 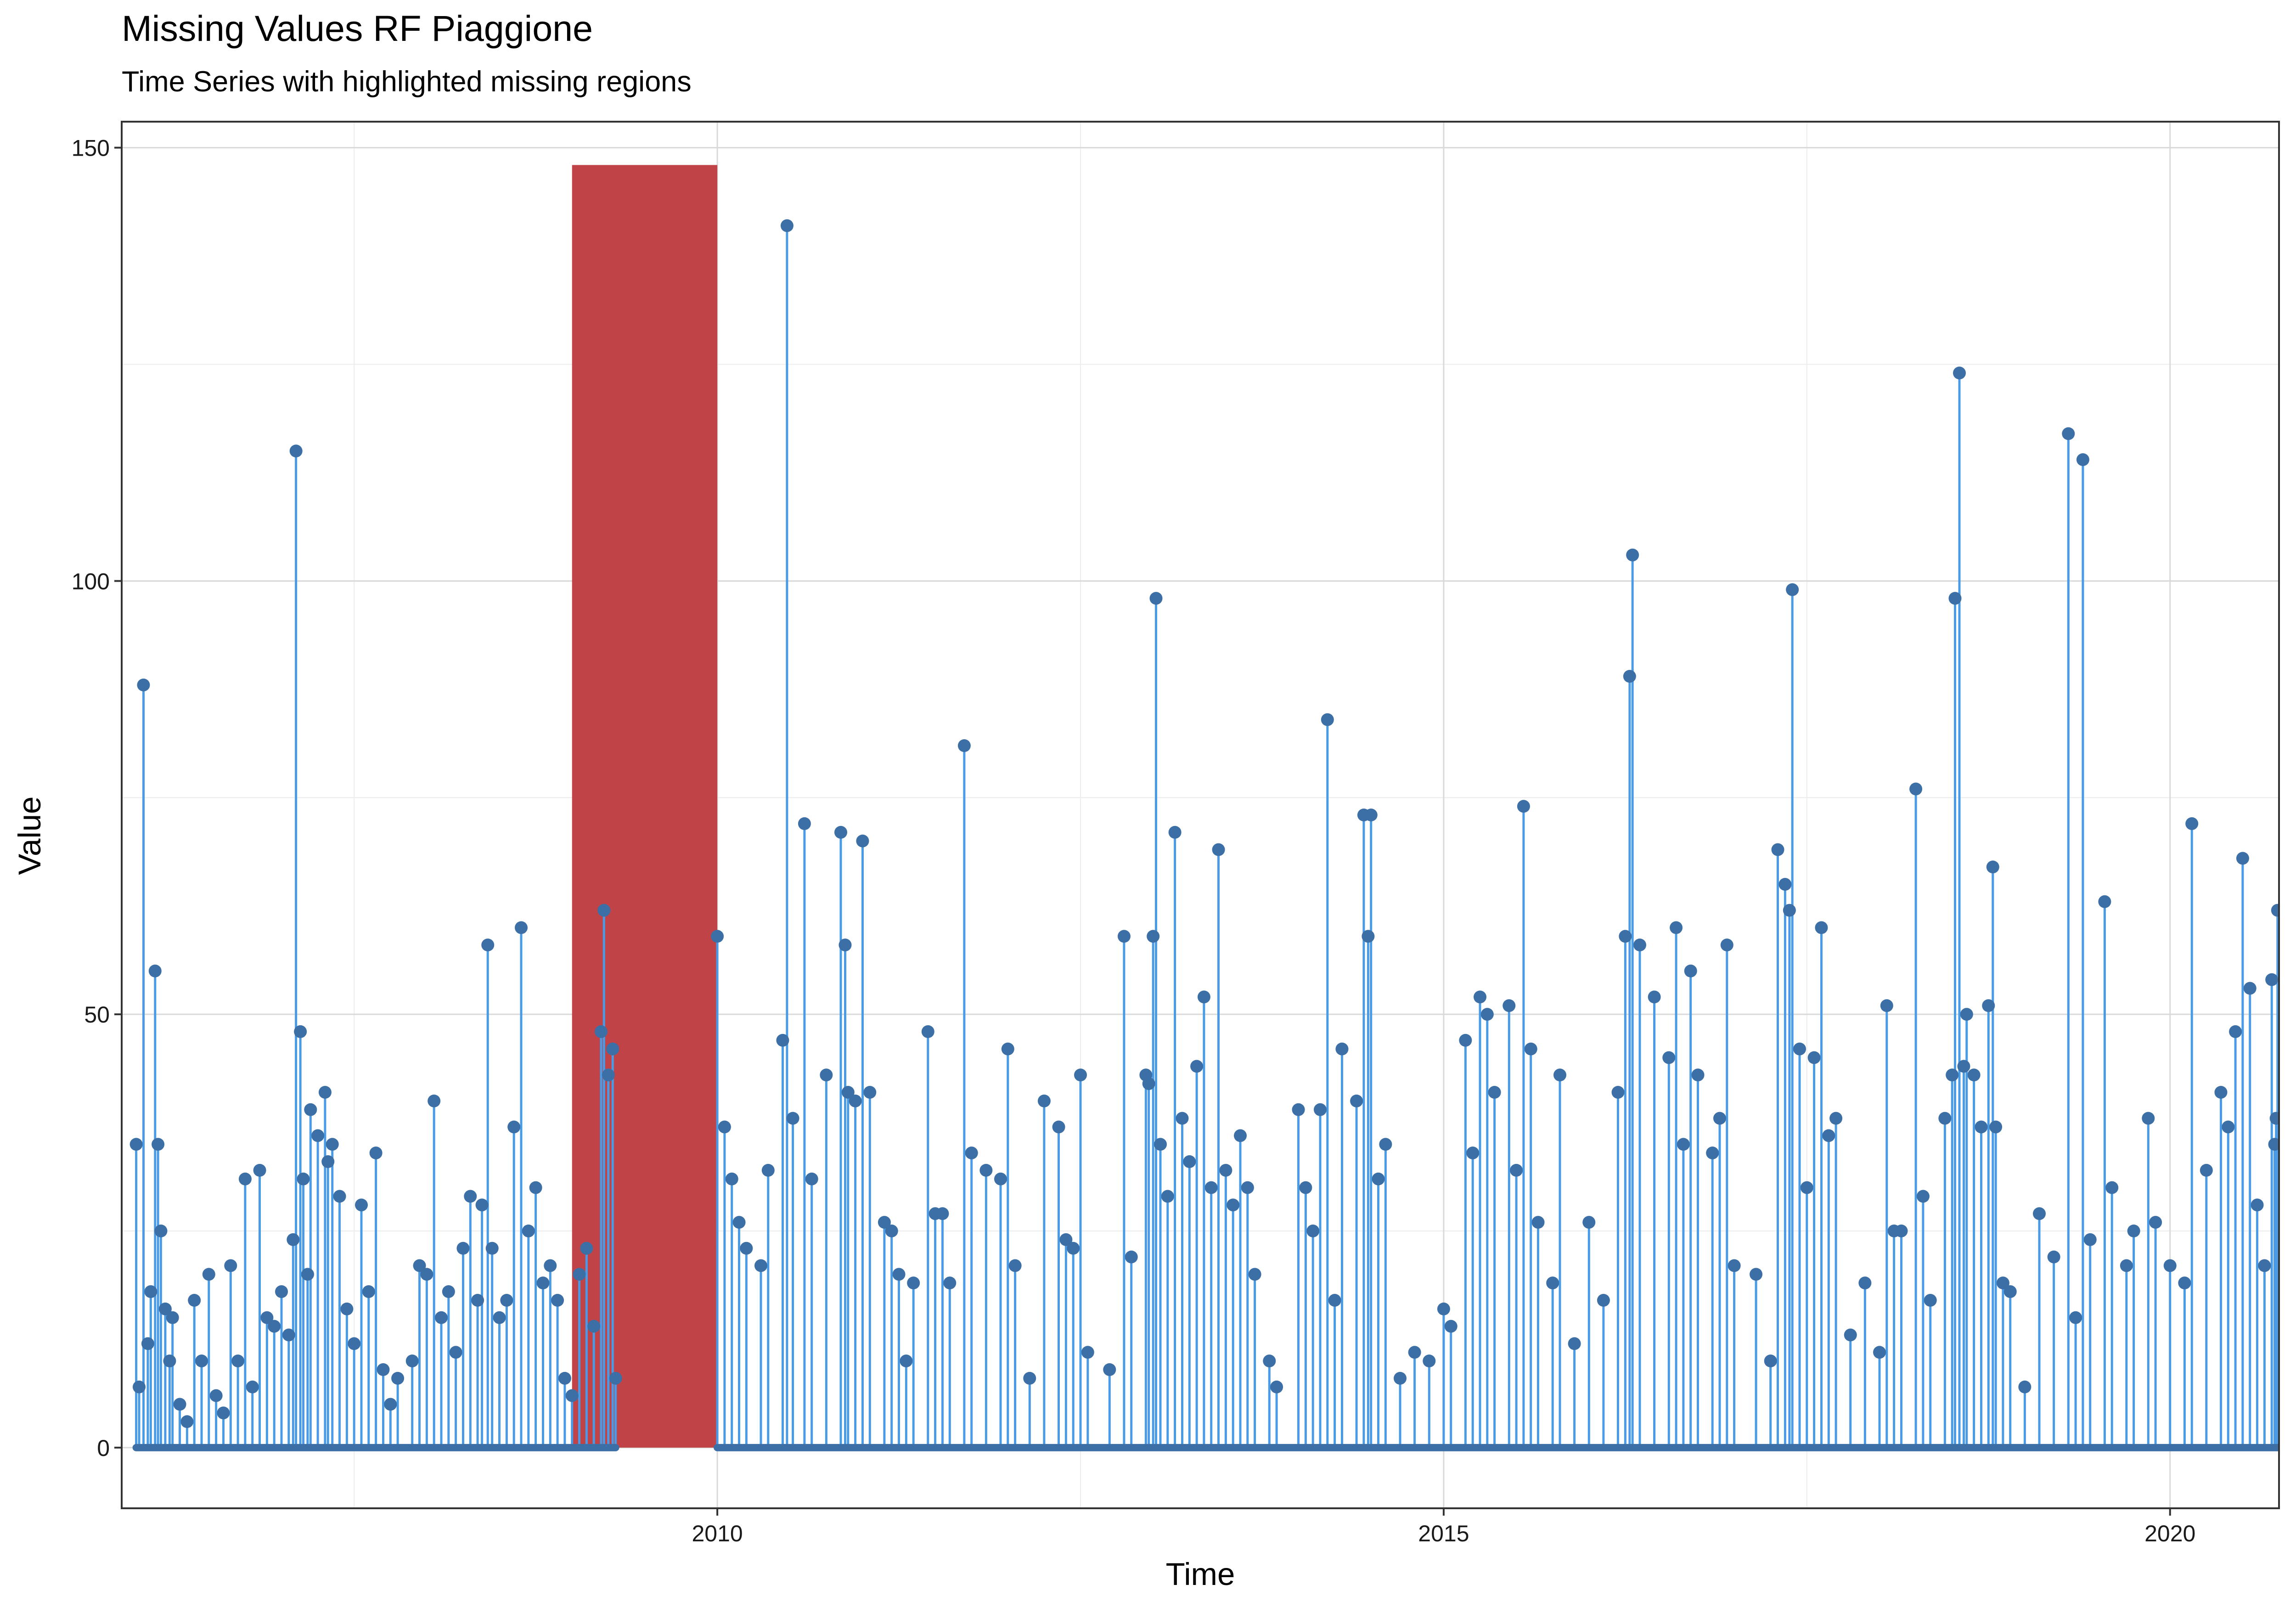 I want to click on x-tick-label: 2010, so click(x=717, y=1533).